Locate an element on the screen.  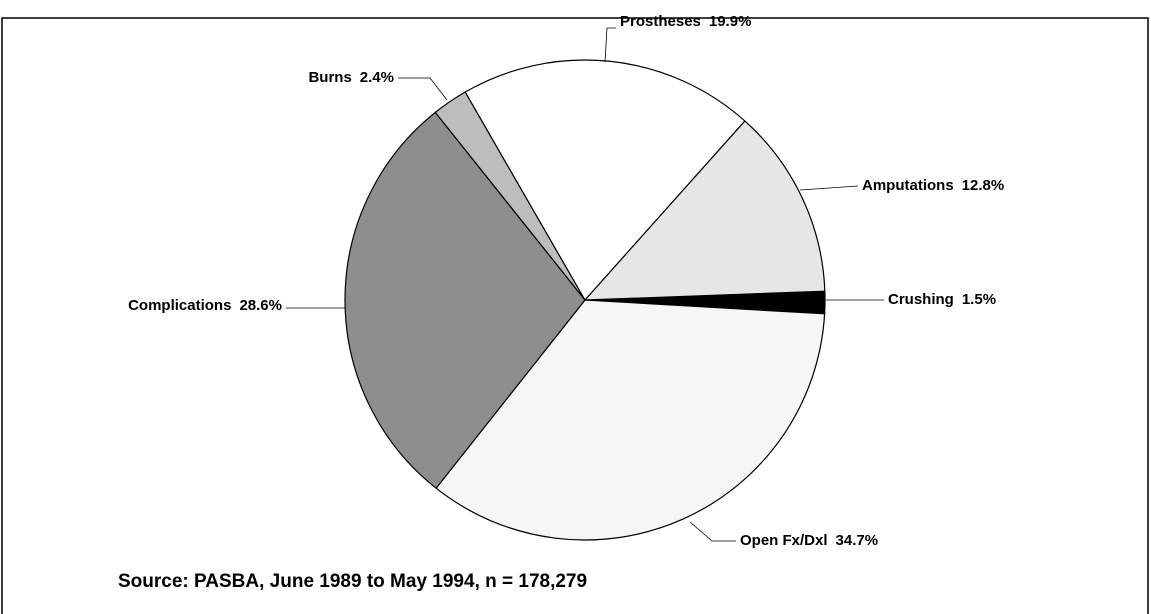
slice-label: Open Fx/Dxl 34.7% is located at coordinates (809, 540).